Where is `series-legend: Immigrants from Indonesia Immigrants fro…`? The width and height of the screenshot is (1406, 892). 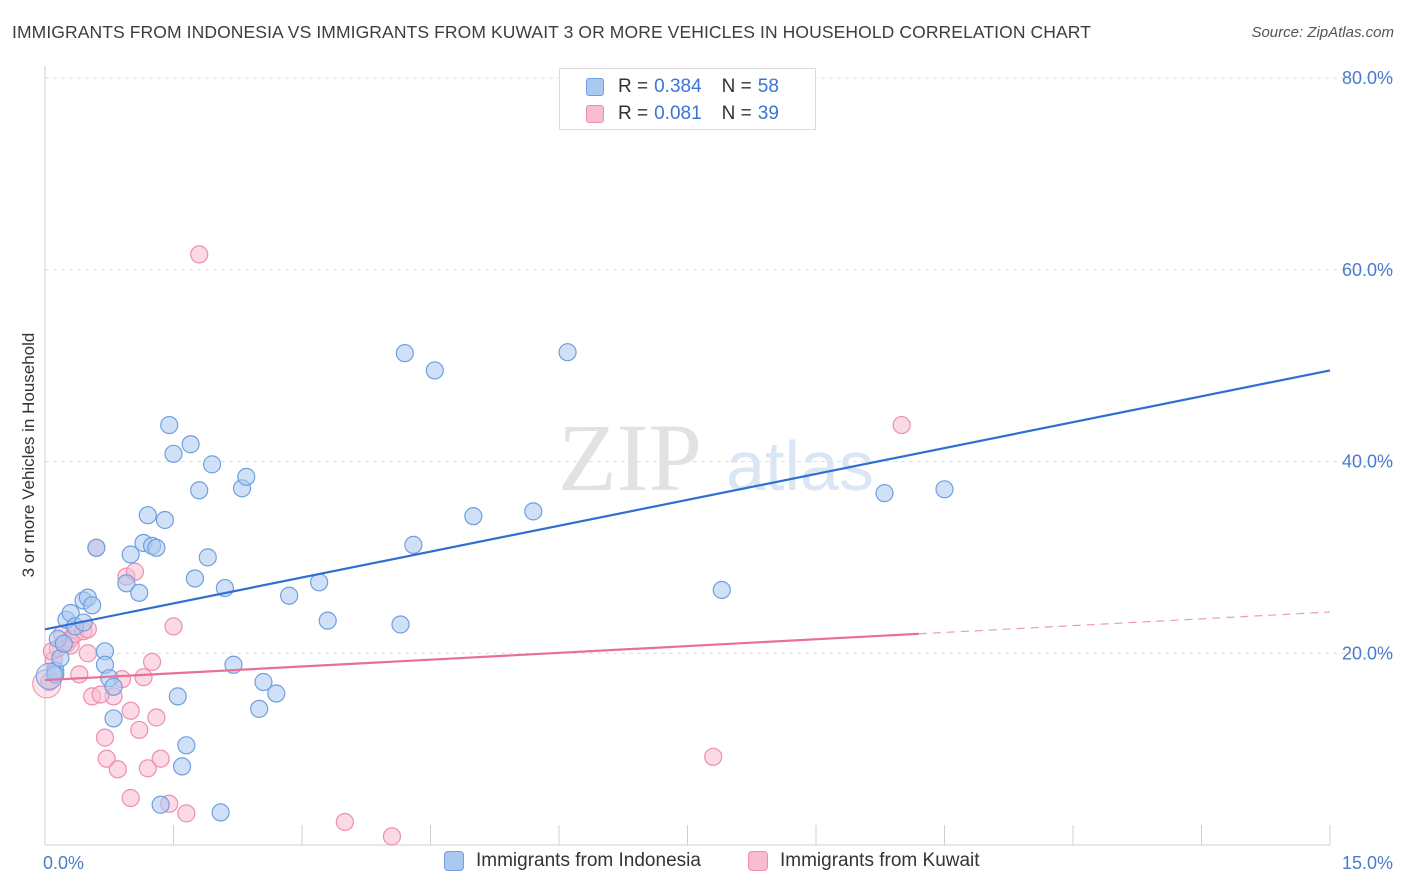
series-legend: Immigrants from Indonesia Immigrants fro… is located at coordinates (703, 864).